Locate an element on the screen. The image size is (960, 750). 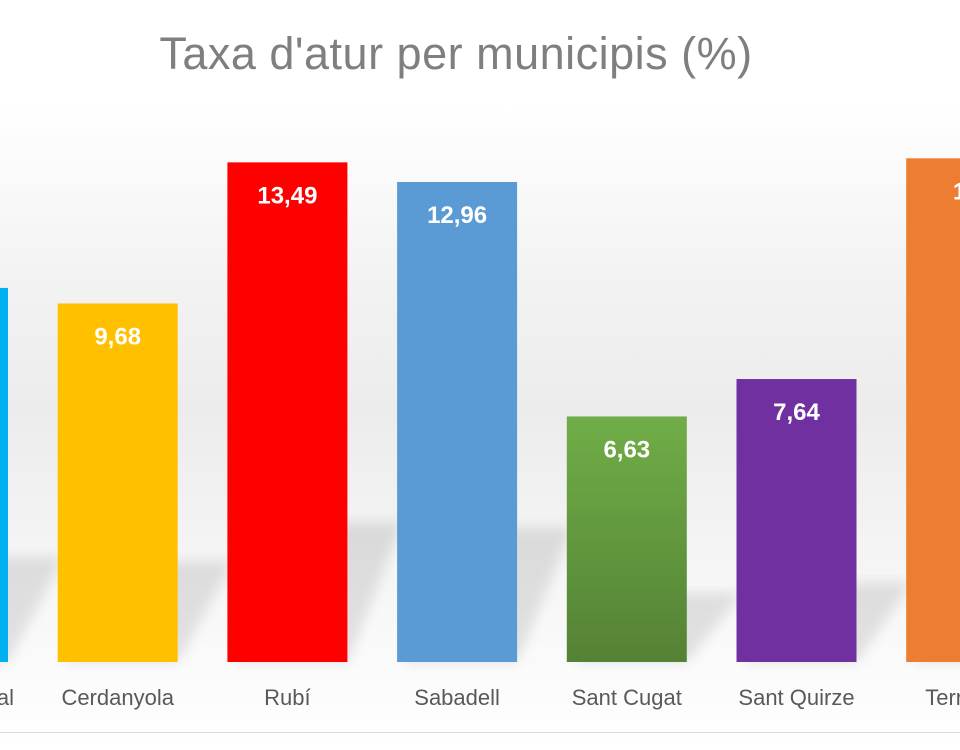
bar-value-label: 9,68 is located at coordinates (117, 336).